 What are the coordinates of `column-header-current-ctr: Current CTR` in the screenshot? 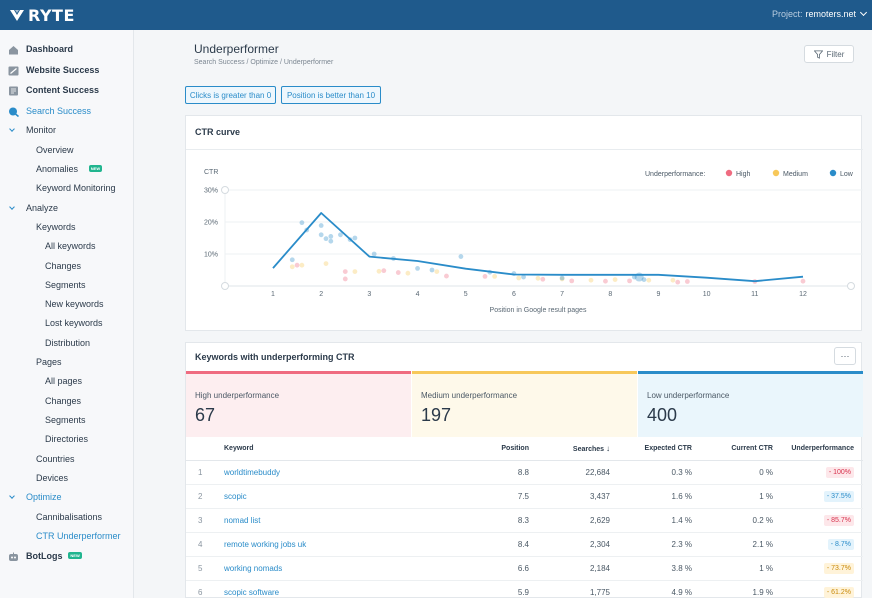 It's located at (732, 449).